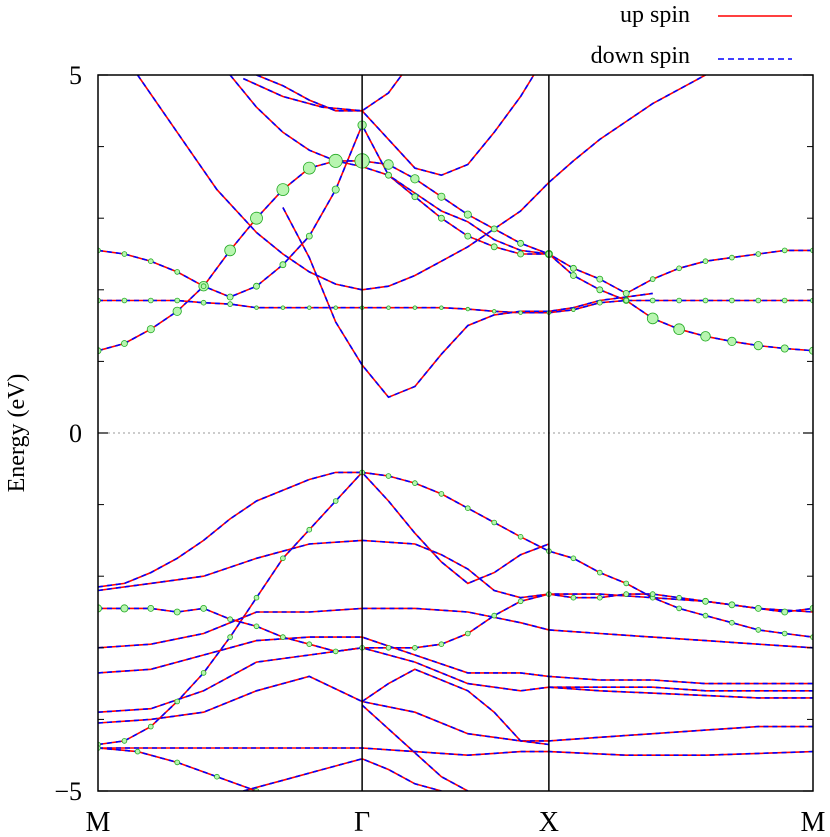 The width and height of the screenshot is (830, 837). Describe the element at coordinates (75, 75) in the screenshot. I see `y-tick-label-0: 5` at that location.